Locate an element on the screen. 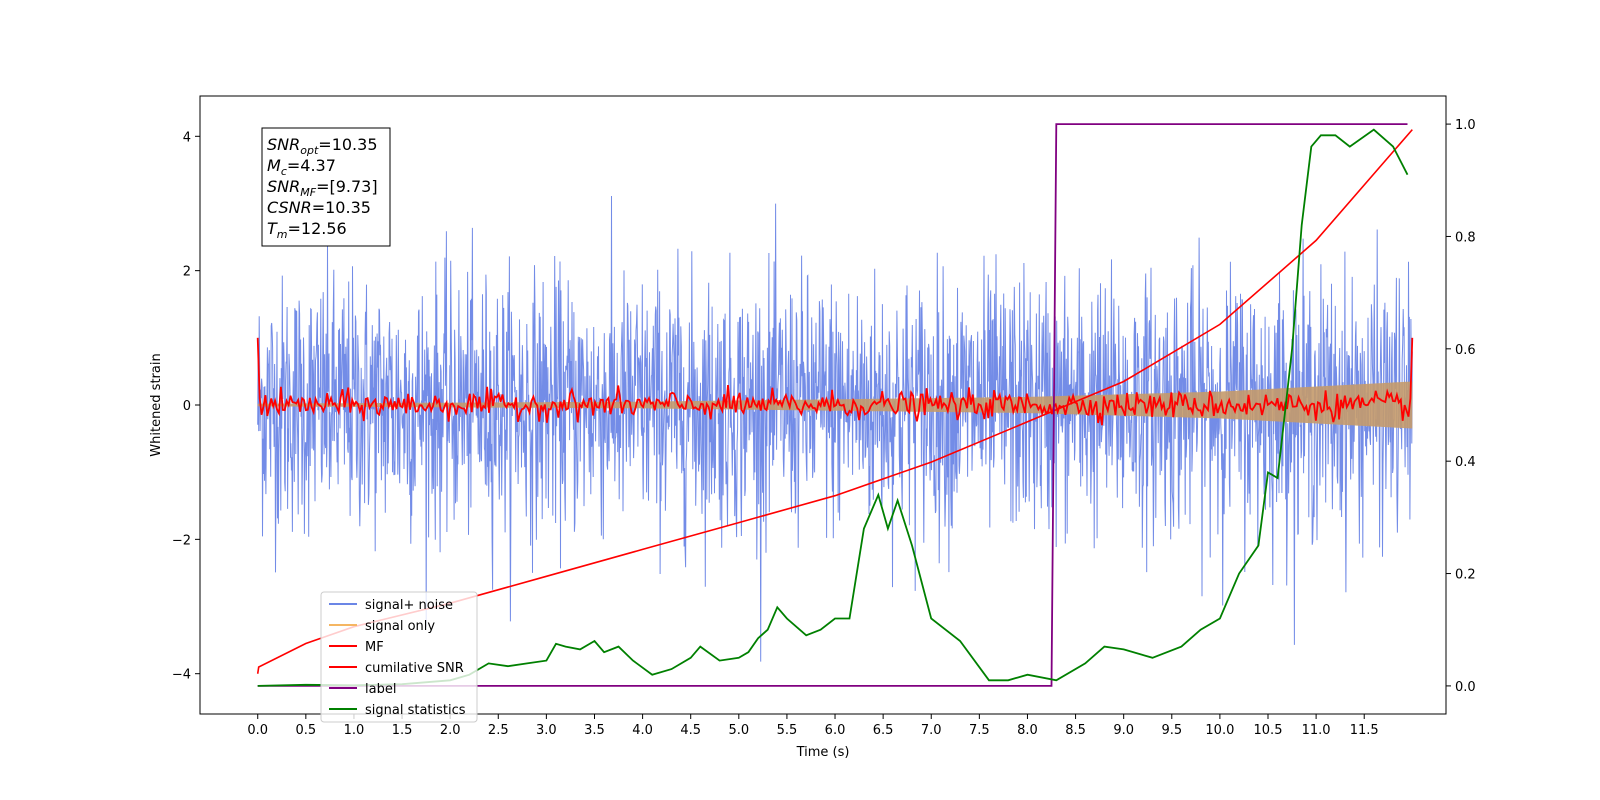  x-tick-label: 2.5 is located at coordinates (498, 730).